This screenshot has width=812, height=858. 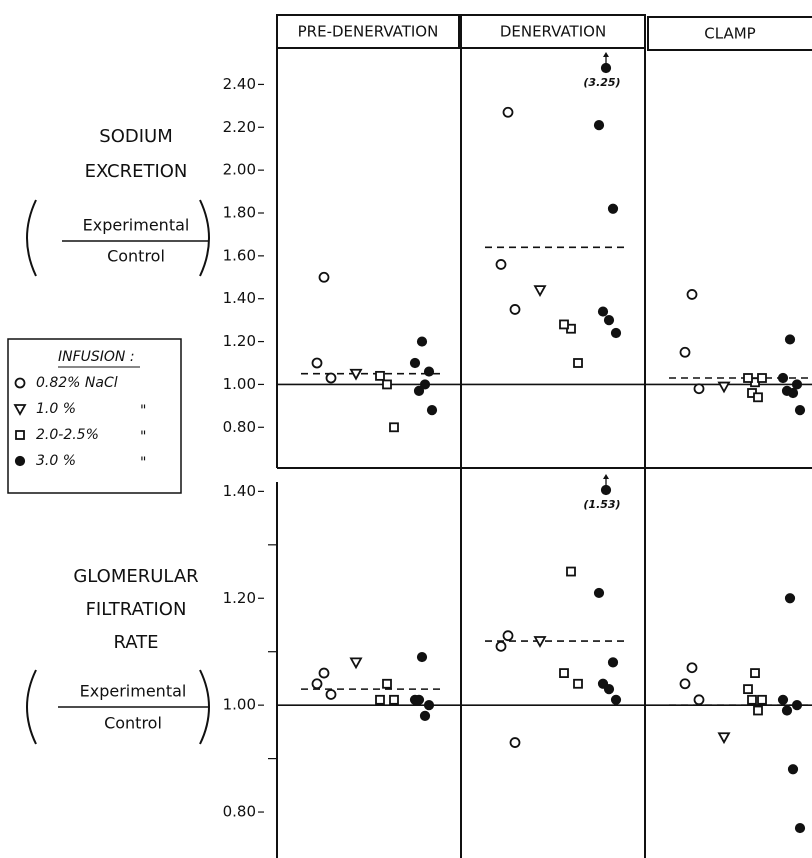 What do you see at coordinates (136, 171) in the screenshot?
I see `panel-title: EXCRETION` at bounding box center [136, 171].